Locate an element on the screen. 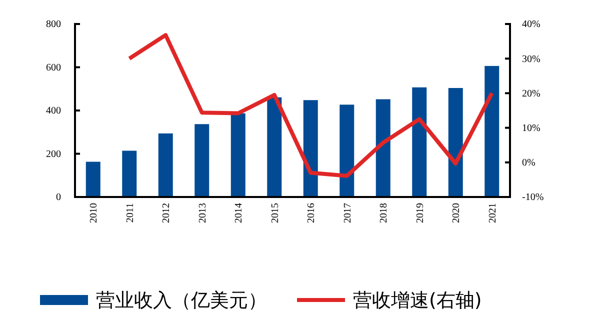 Image resolution: width=600 pixels, height=327 pixels. legend-label: 营收增速(右轴) is located at coordinates (417, 301).